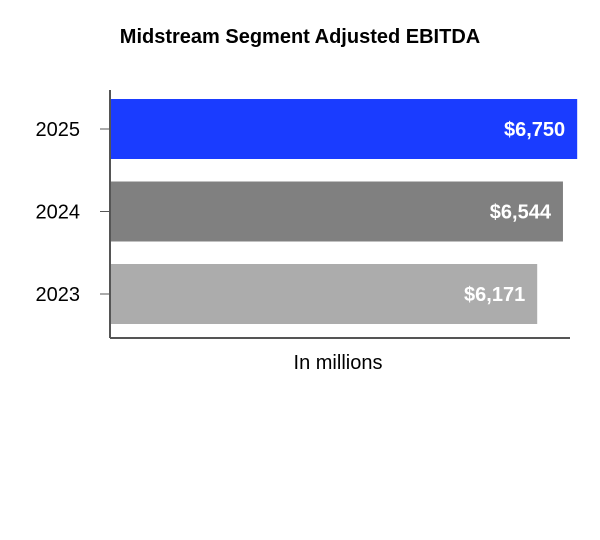 This screenshot has height=540, width=600. Describe the element at coordinates (58, 213) in the screenshot. I see `y-tick-label-2024: 2024` at that location.